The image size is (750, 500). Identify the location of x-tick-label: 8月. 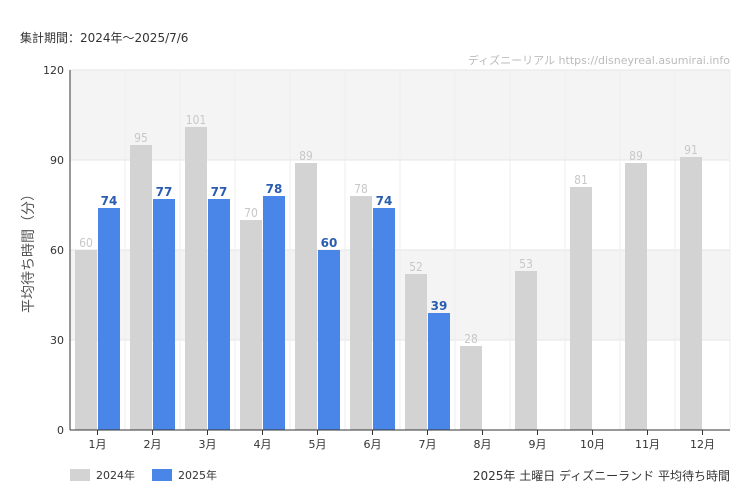
(483, 444).